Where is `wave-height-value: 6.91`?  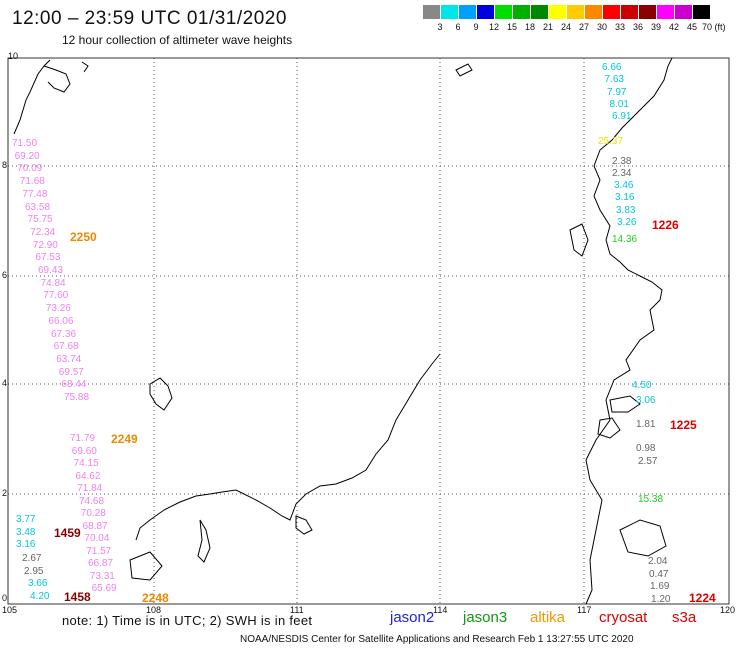 wave-height-value: 6.91 is located at coordinates (622, 117).